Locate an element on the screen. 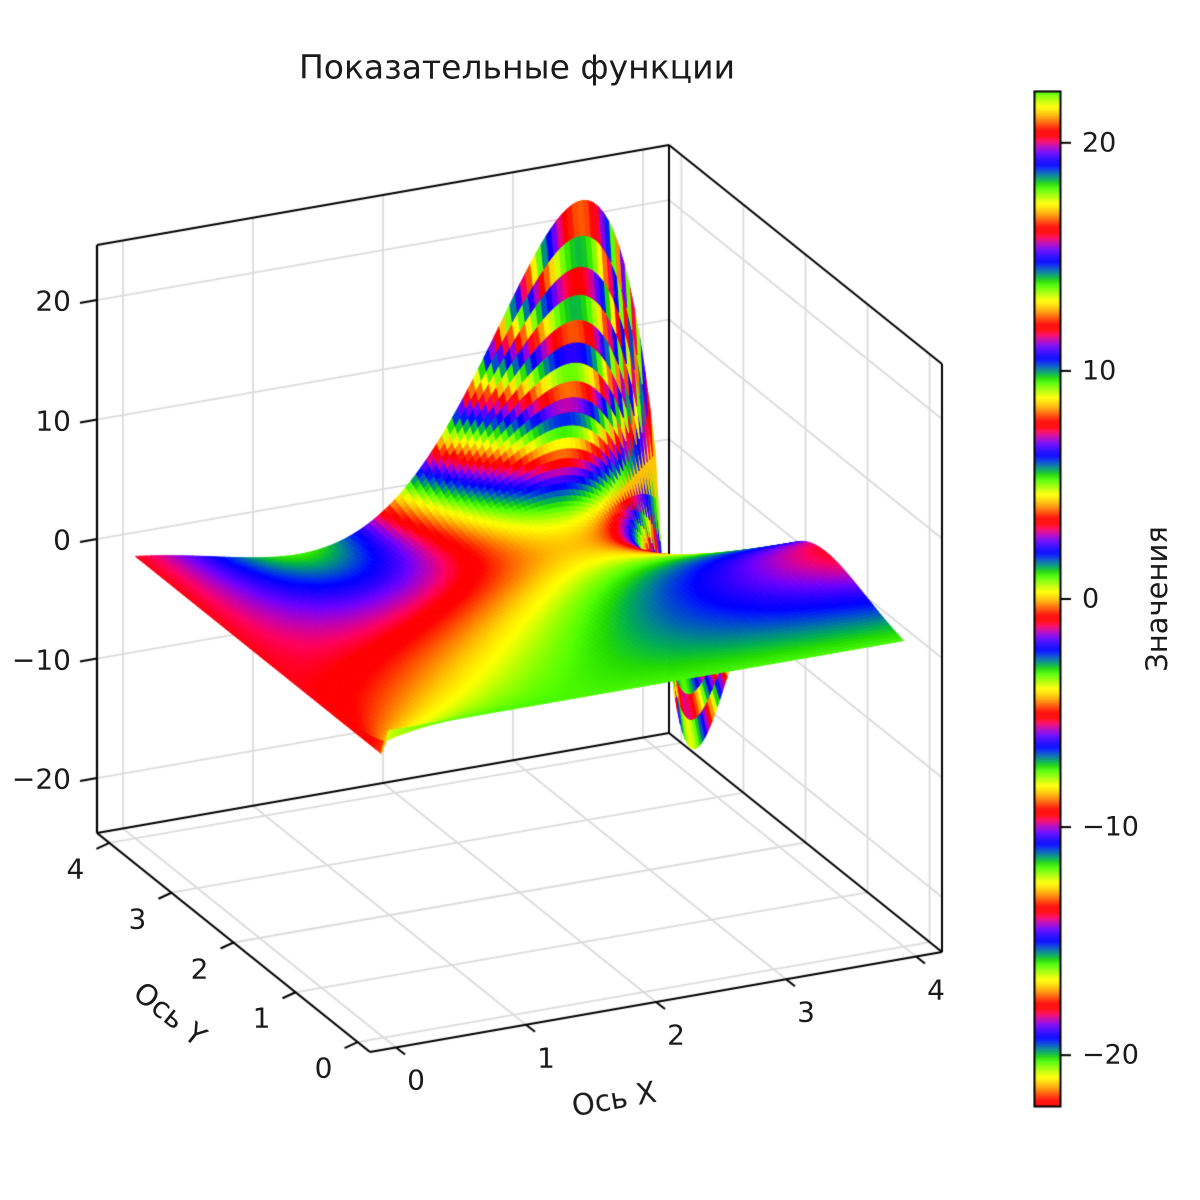  x-tick-label: 2 is located at coordinates (676, 1035).